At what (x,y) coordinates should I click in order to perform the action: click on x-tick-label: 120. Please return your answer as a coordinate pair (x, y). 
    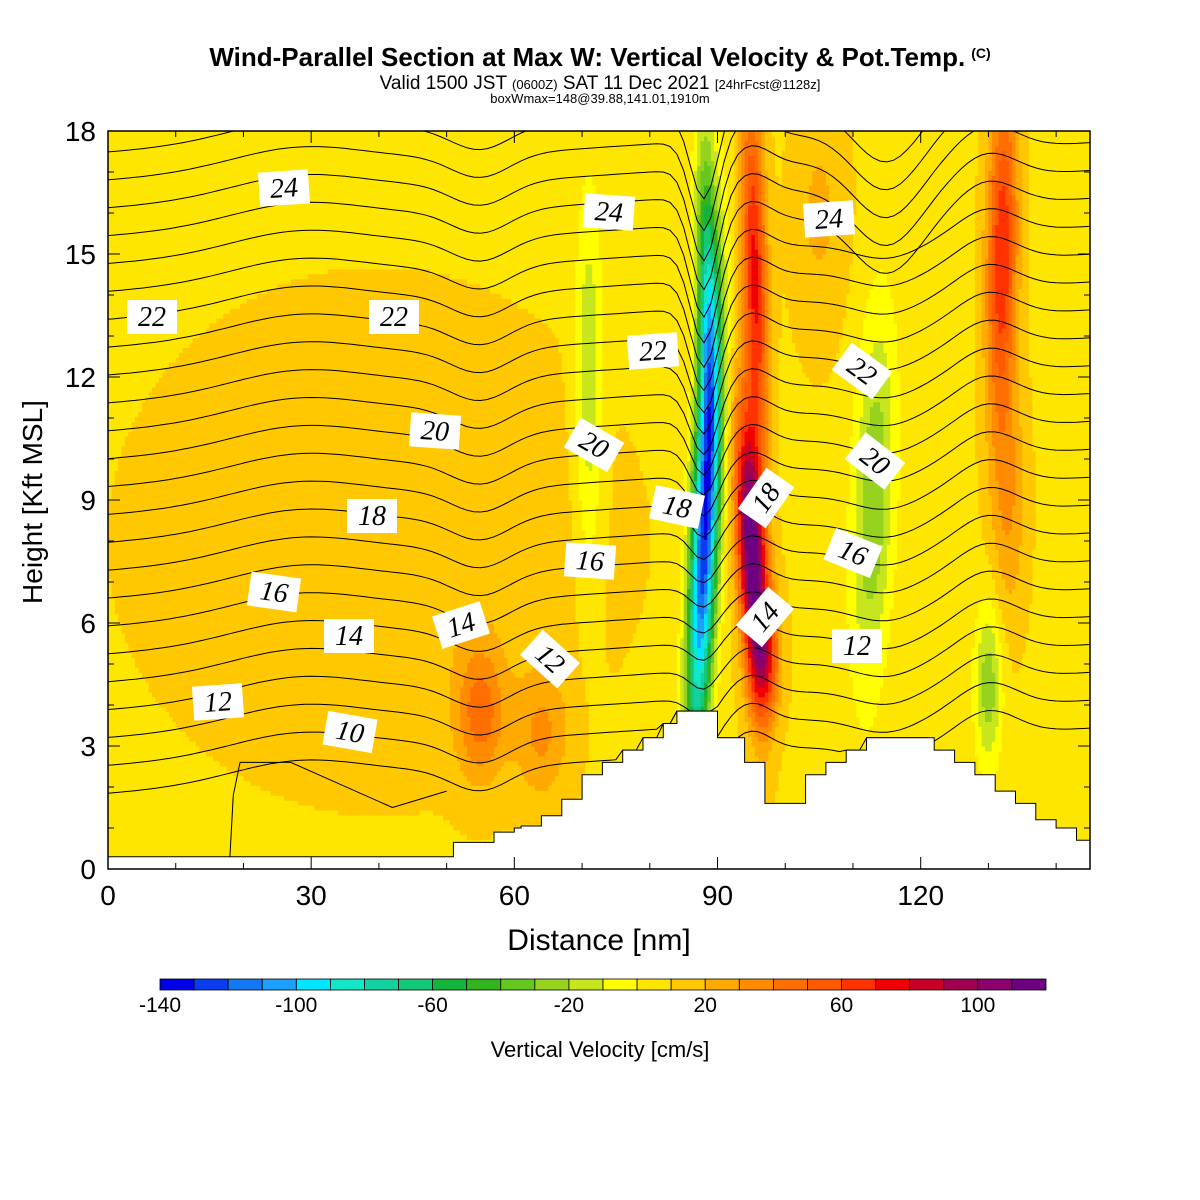
    Looking at the image, I should click on (920, 895).